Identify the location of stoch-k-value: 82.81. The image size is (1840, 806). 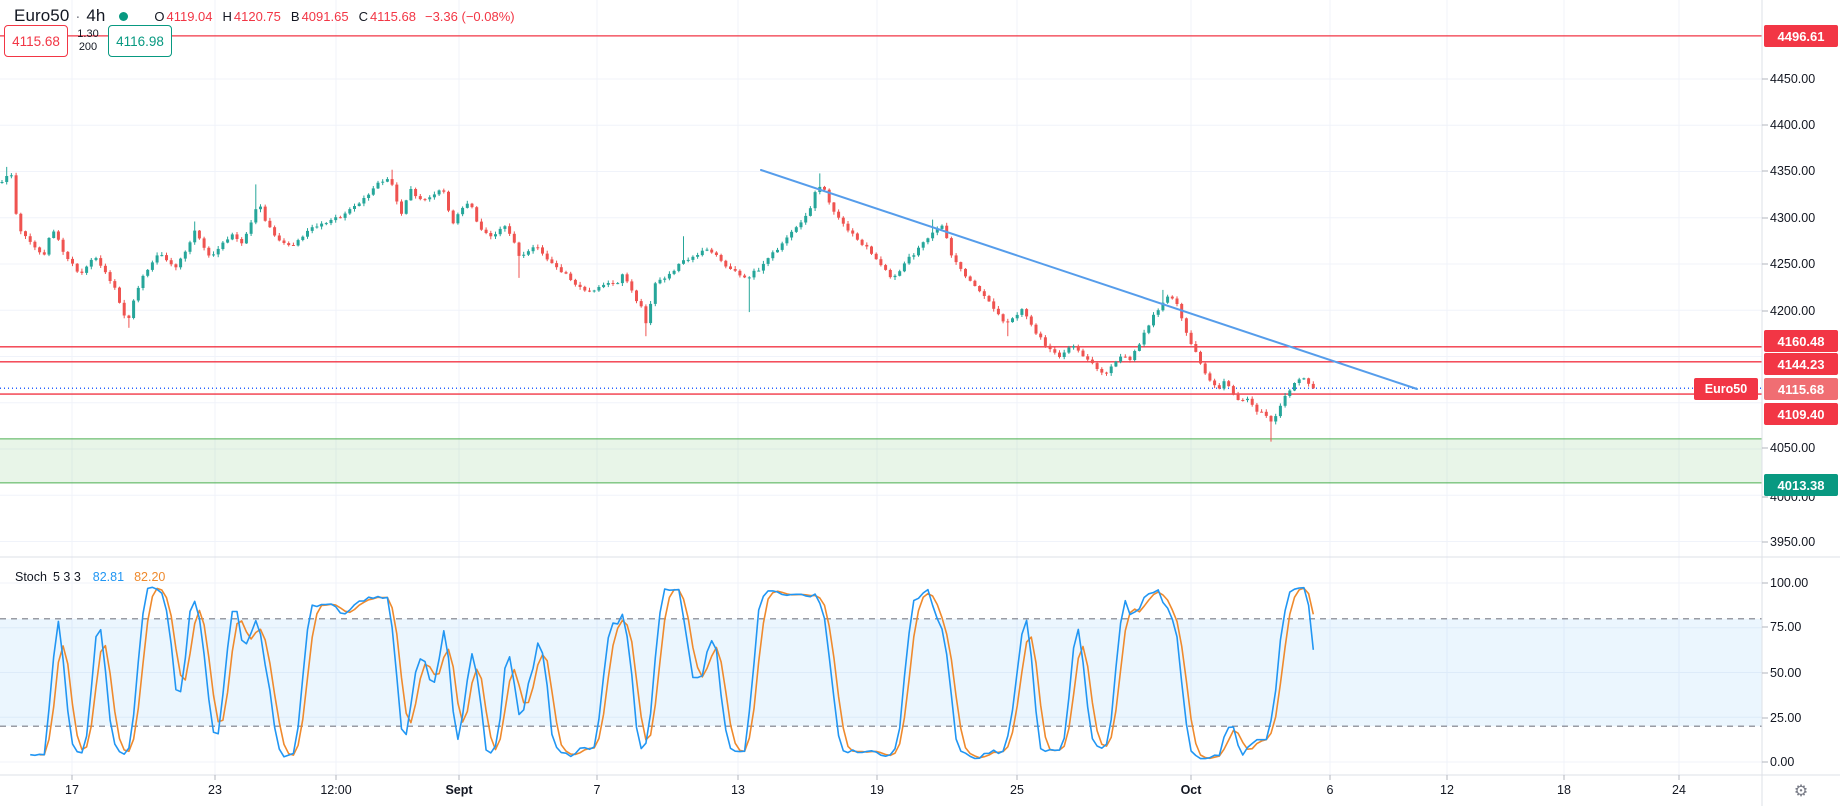
(108, 577).